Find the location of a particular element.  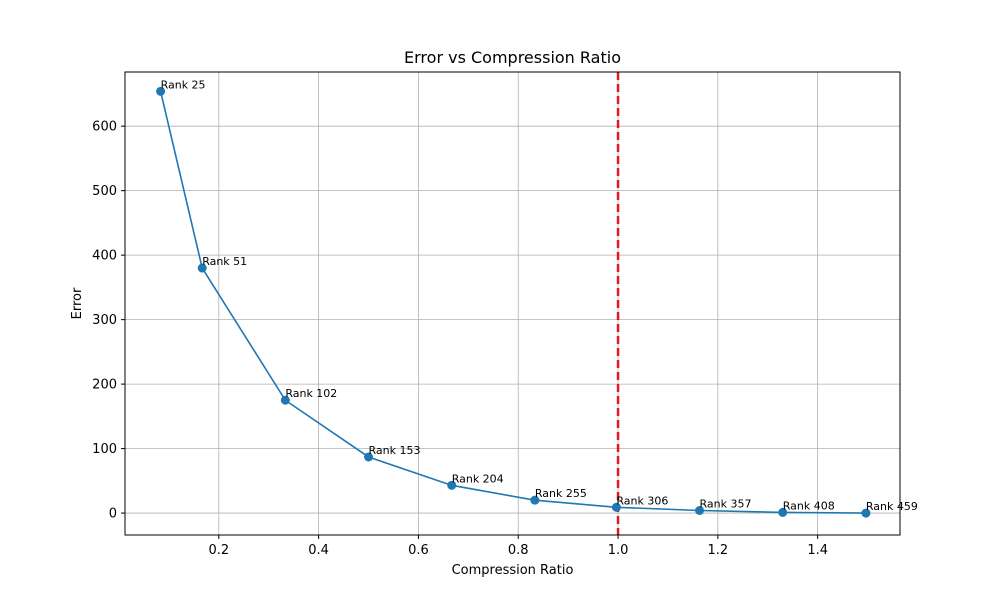

point-label-9: Rank 459 is located at coordinates (892, 506).